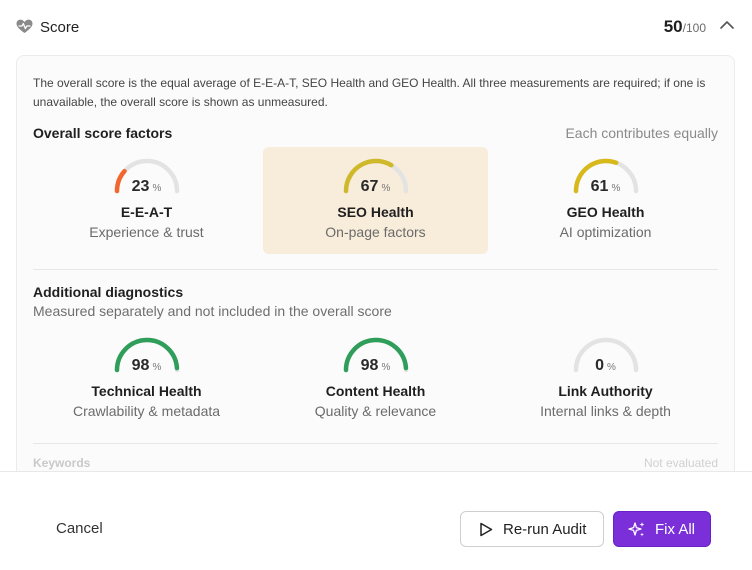  Describe the element at coordinates (727, 25) in the screenshot. I see `chevron-up-icon` at that location.